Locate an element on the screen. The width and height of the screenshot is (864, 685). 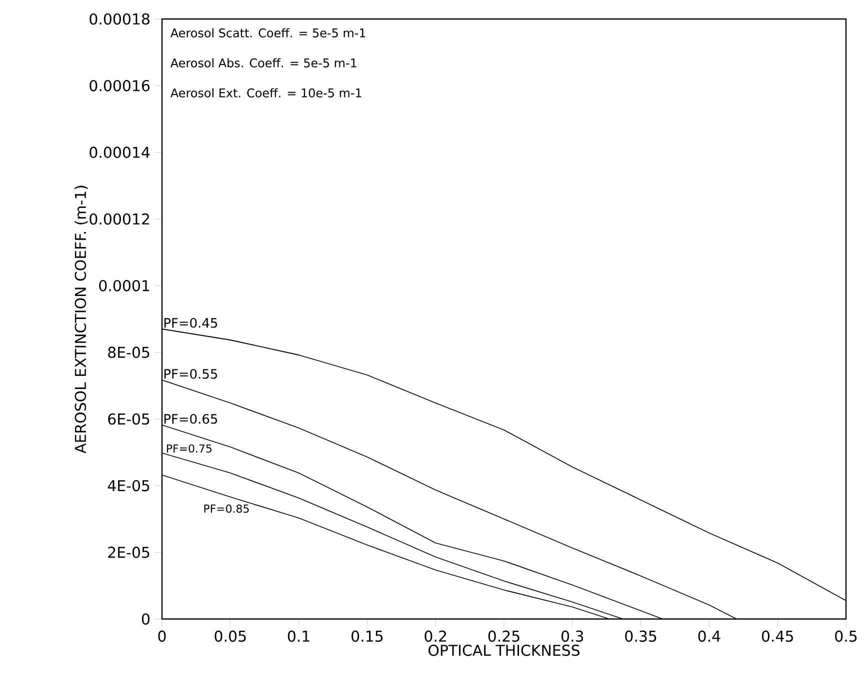
y-tick-label: 2E-05 is located at coordinates (129, 552).